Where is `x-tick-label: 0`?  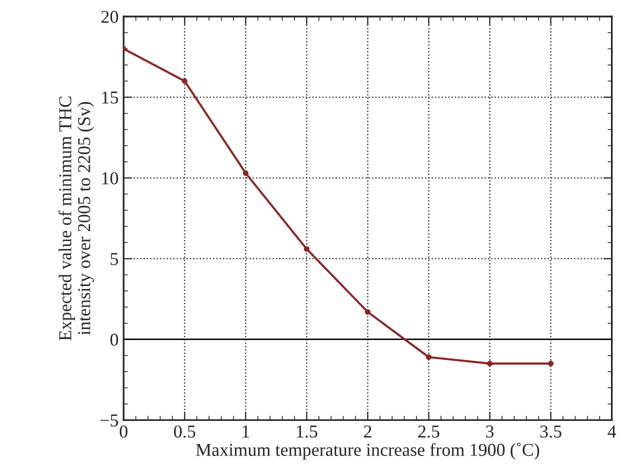 x-tick-label: 0 is located at coordinates (124, 431).